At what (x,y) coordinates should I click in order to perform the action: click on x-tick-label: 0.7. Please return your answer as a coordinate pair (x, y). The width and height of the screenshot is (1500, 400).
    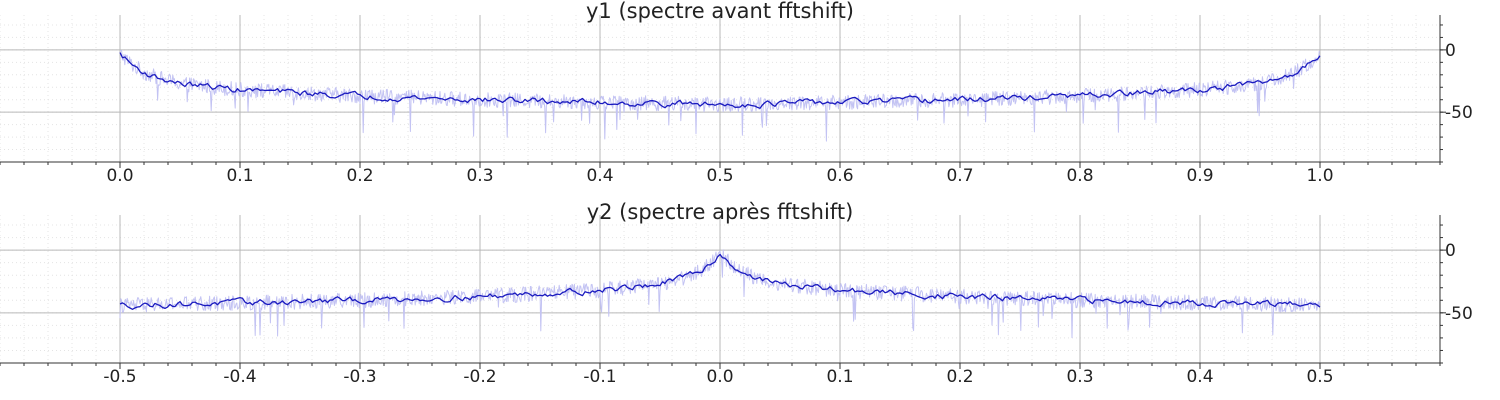
    Looking at the image, I should click on (959, 176).